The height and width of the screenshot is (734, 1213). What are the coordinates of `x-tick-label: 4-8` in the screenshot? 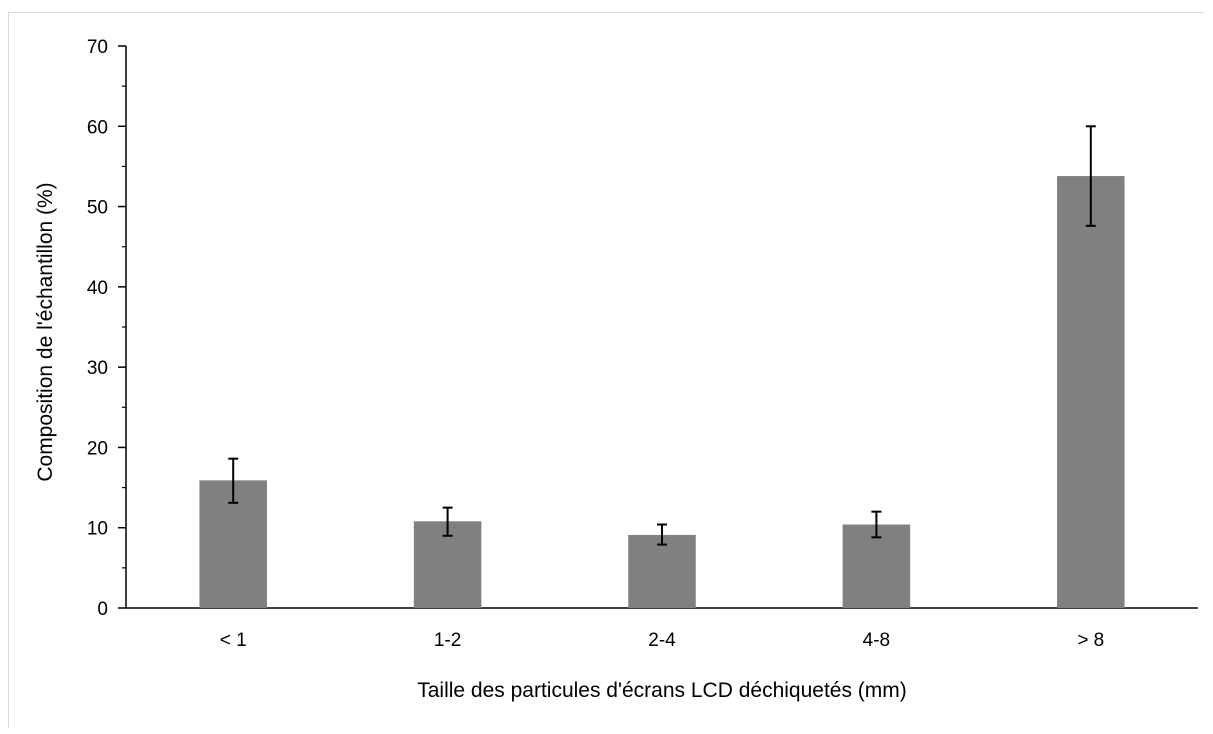 It's located at (876, 640).